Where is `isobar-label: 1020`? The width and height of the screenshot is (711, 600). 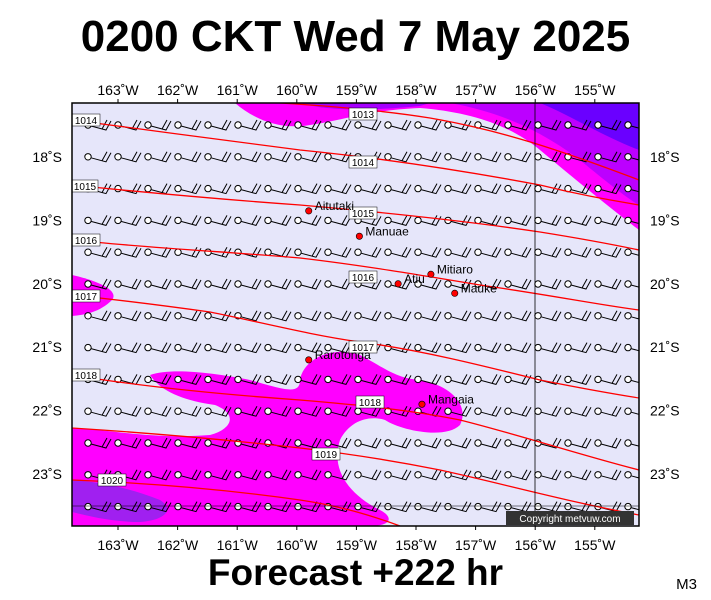 isobar-label: 1020 is located at coordinates (112, 481).